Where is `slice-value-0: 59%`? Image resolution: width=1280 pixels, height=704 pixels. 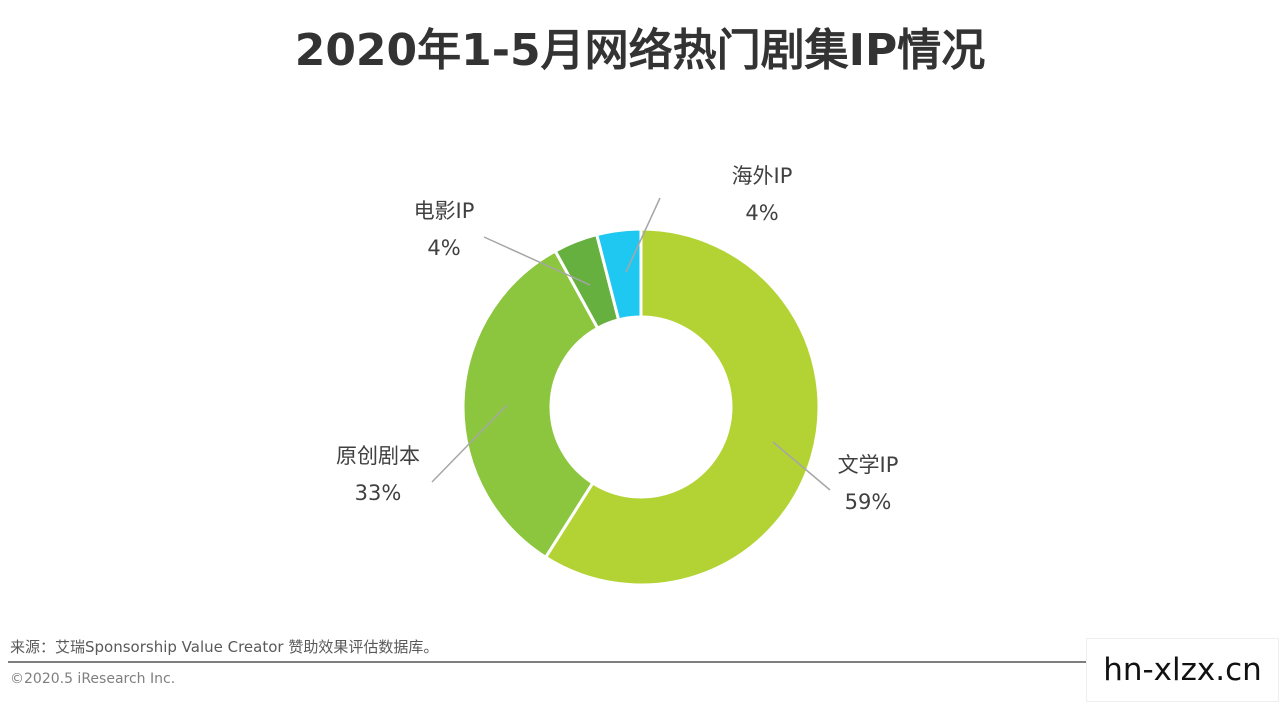 slice-value-0: 59% is located at coordinates (868, 502).